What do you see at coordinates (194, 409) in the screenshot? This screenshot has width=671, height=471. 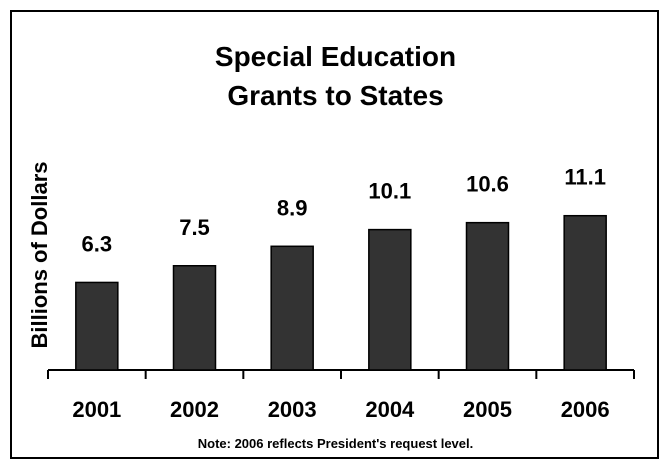 I see `x-tick-label-2002: 2002` at bounding box center [194, 409].